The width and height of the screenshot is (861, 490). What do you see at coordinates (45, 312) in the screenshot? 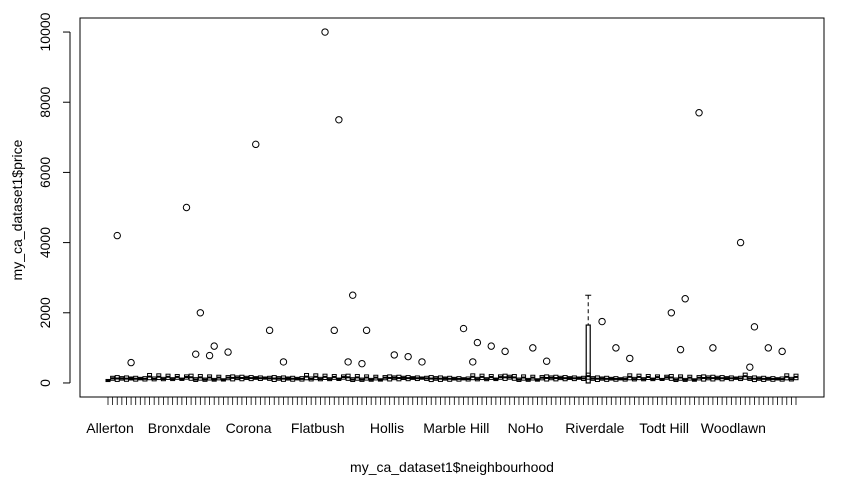
I see `y-tick-label: 2000` at bounding box center [45, 312].